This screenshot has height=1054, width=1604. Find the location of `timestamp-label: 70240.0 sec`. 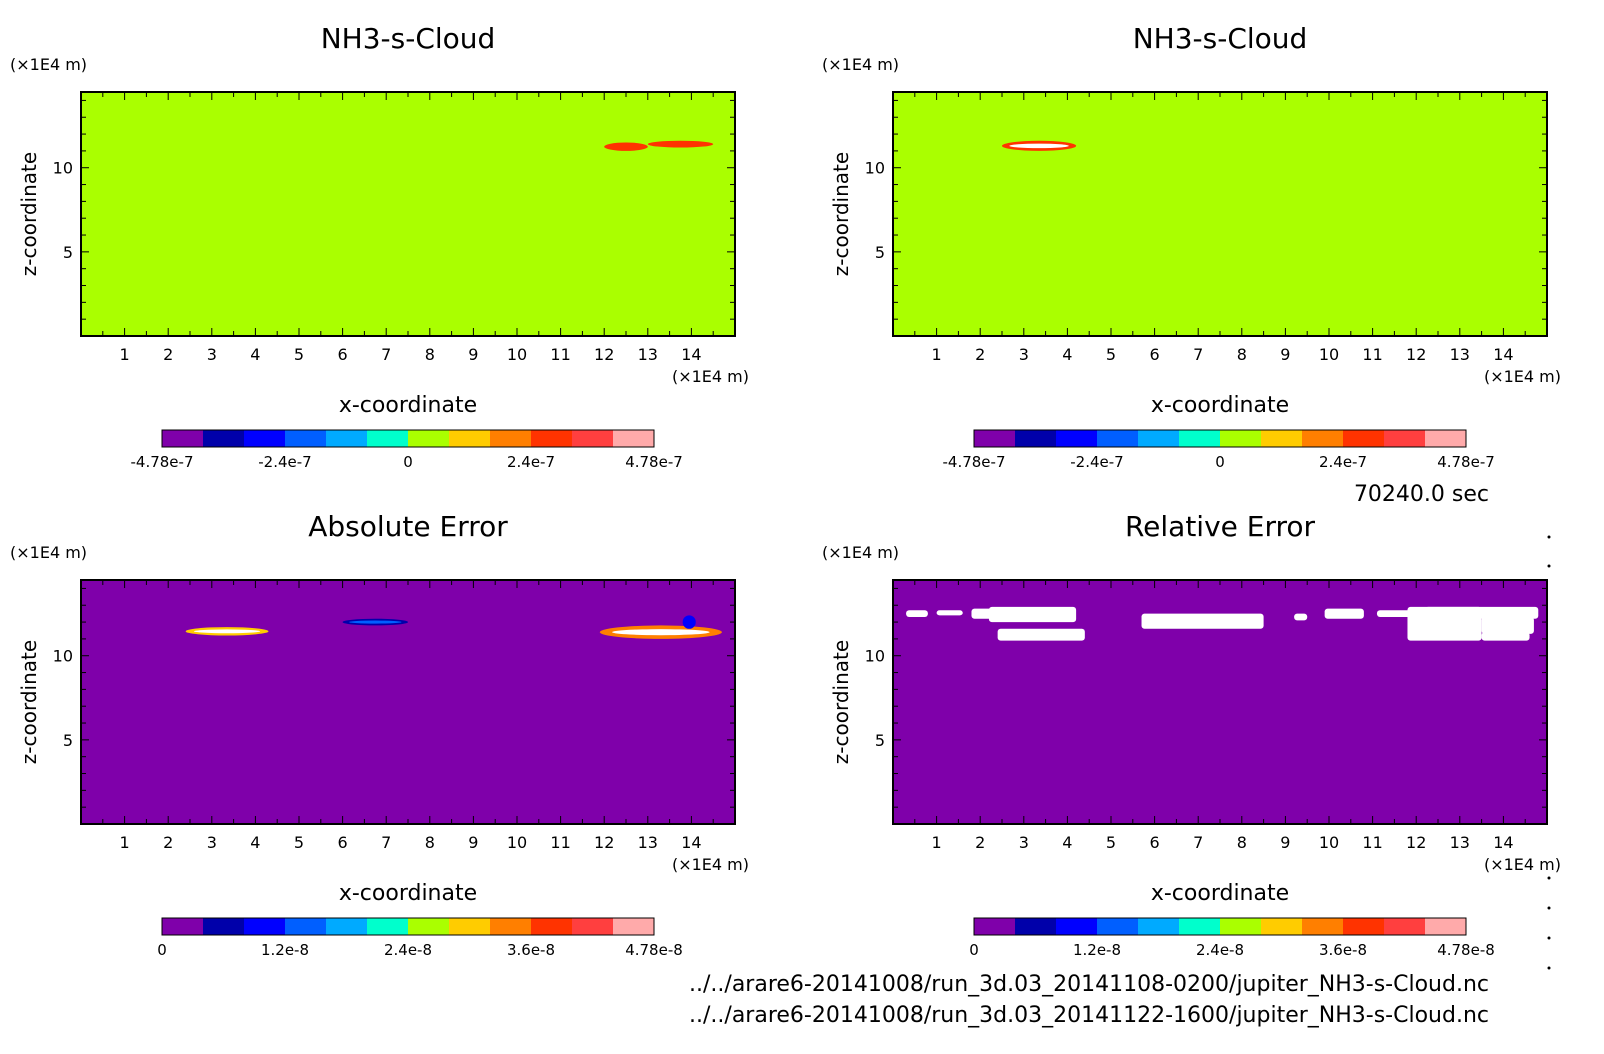

timestamp-label: 70240.0 sec is located at coordinates (1421, 494).